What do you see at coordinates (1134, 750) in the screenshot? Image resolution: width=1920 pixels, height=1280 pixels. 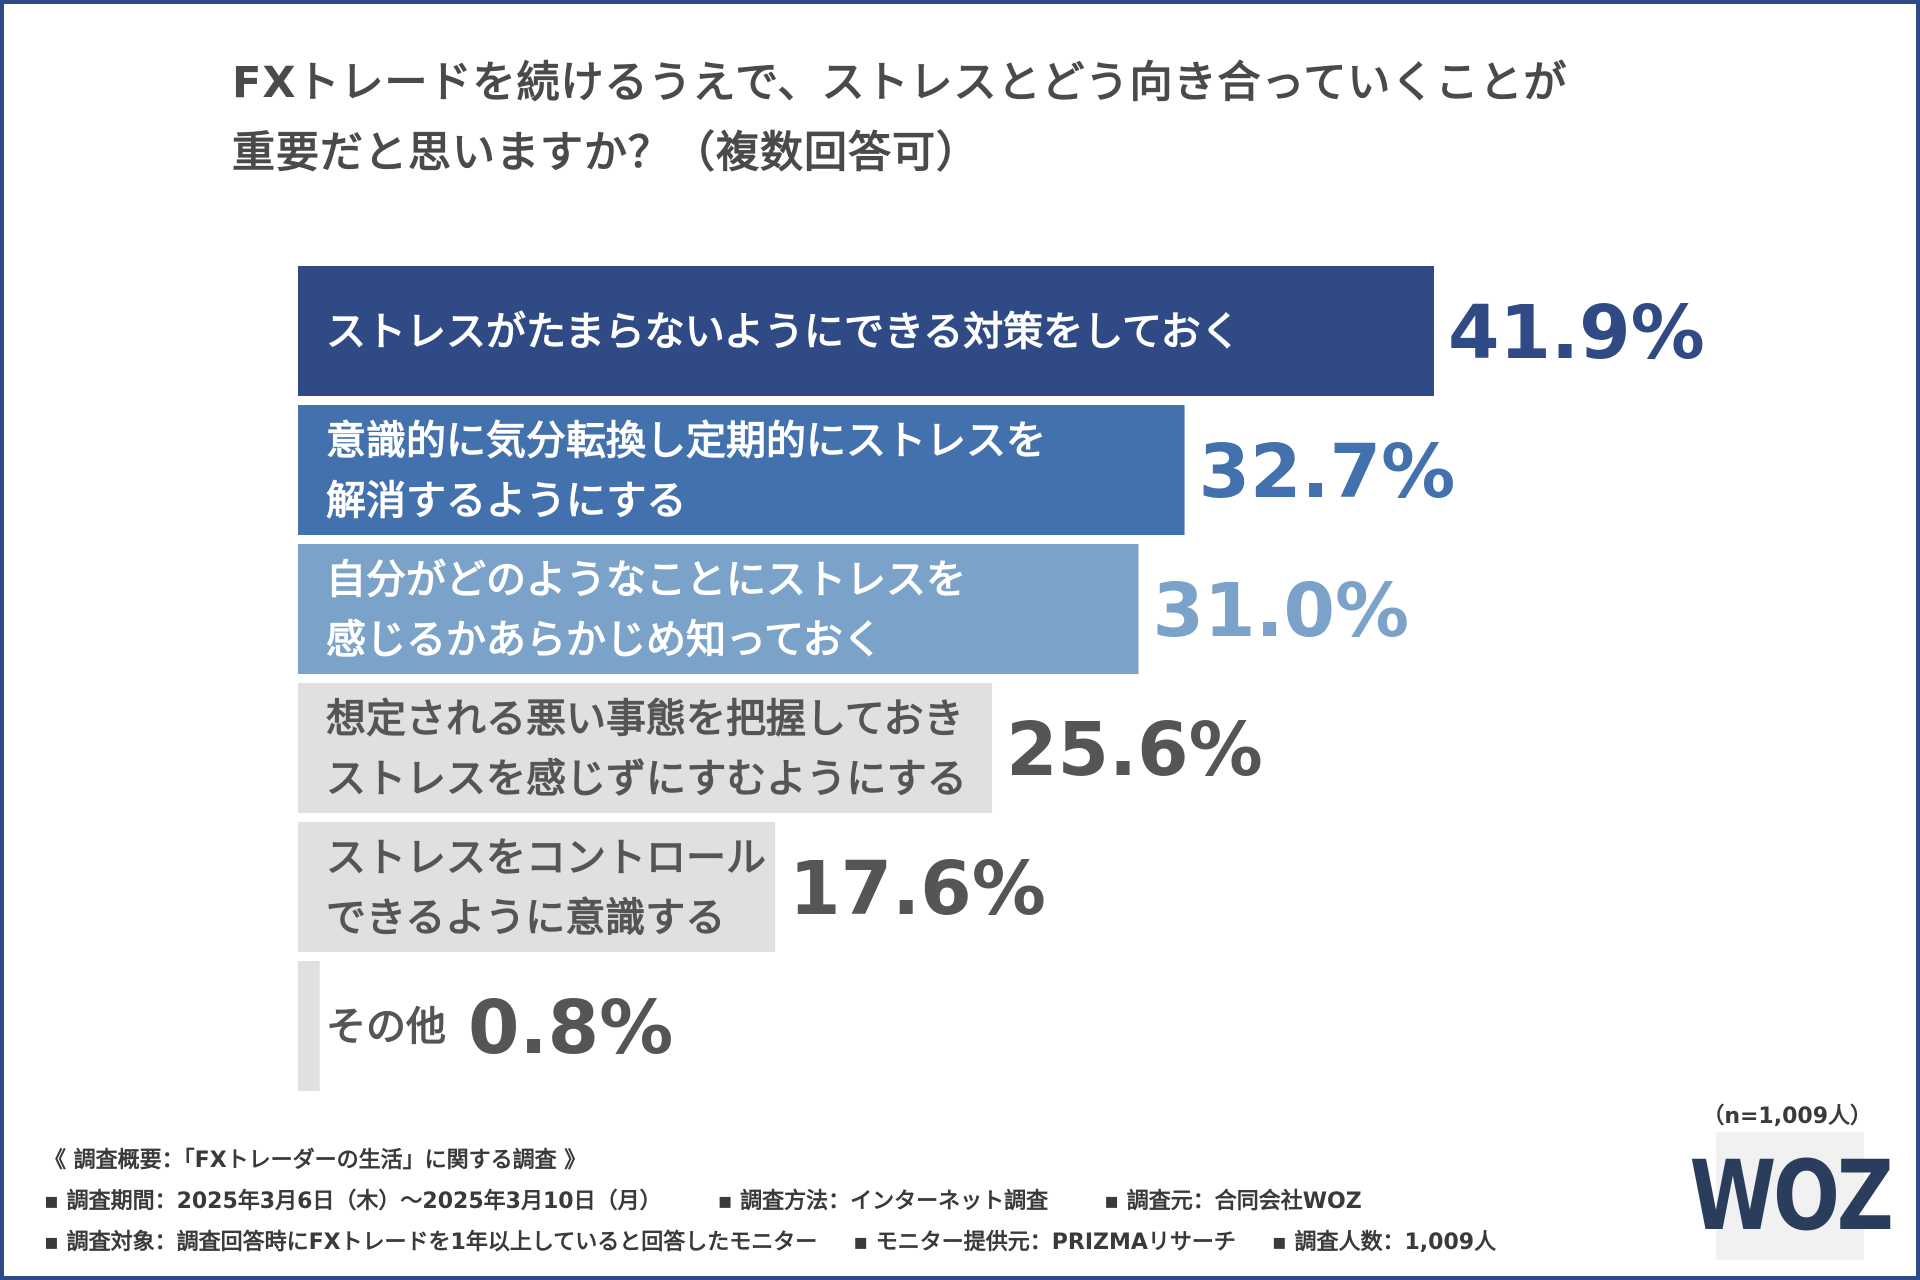 I see `value-label-4: 25.6%` at bounding box center [1134, 750].